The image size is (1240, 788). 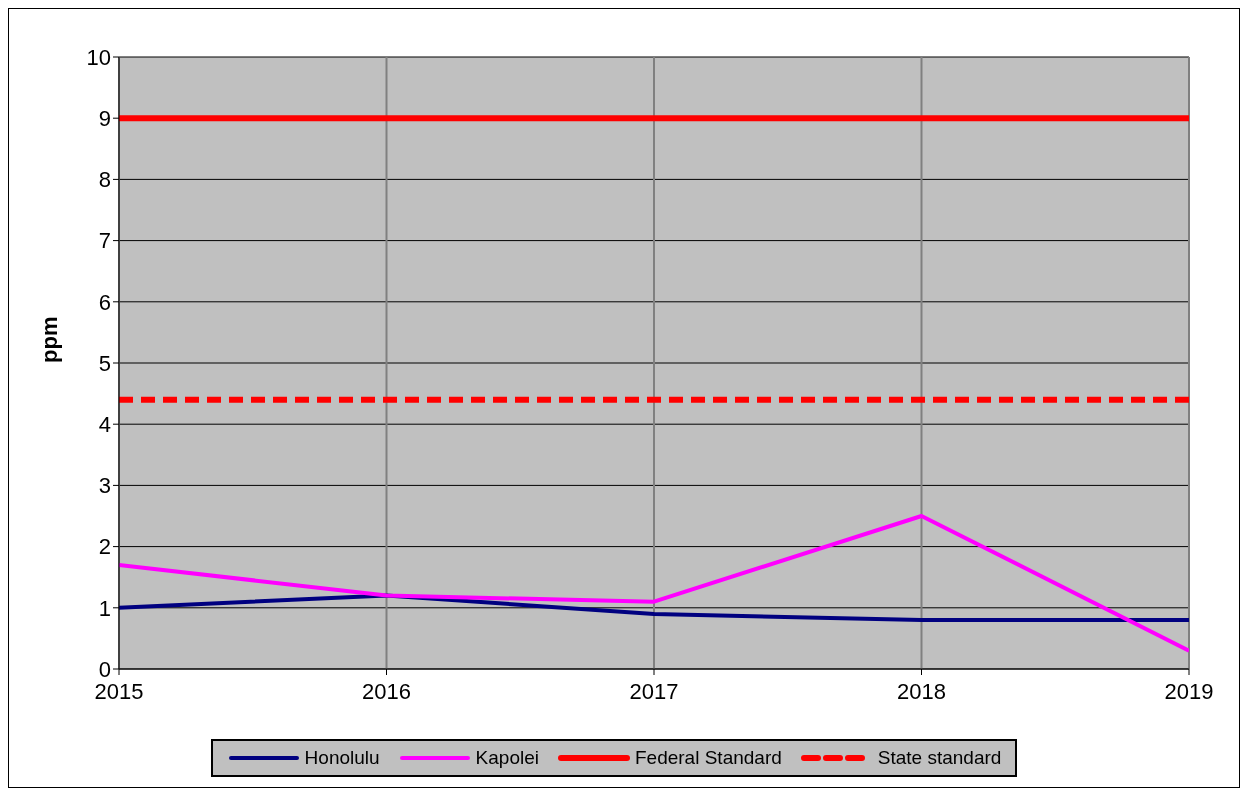 What do you see at coordinates (98, 57) in the screenshot?
I see `y-tick-label: 10` at bounding box center [98, 57].